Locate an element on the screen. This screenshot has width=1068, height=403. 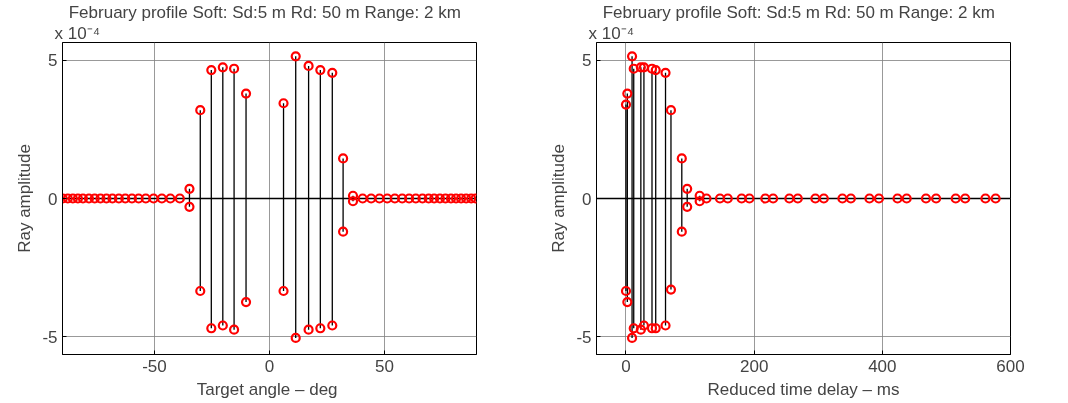
x-tick-label: 600 is located at coordinates (1010, 366).